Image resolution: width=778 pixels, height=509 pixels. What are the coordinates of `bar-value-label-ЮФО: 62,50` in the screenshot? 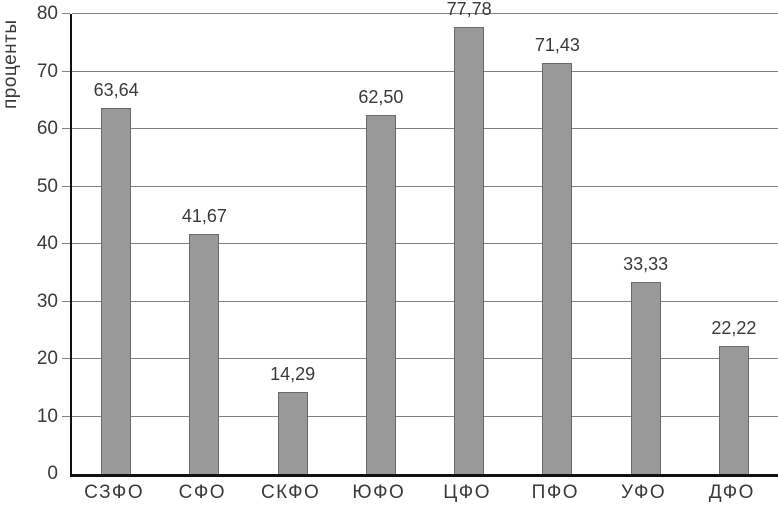 It's located at (381, 96).